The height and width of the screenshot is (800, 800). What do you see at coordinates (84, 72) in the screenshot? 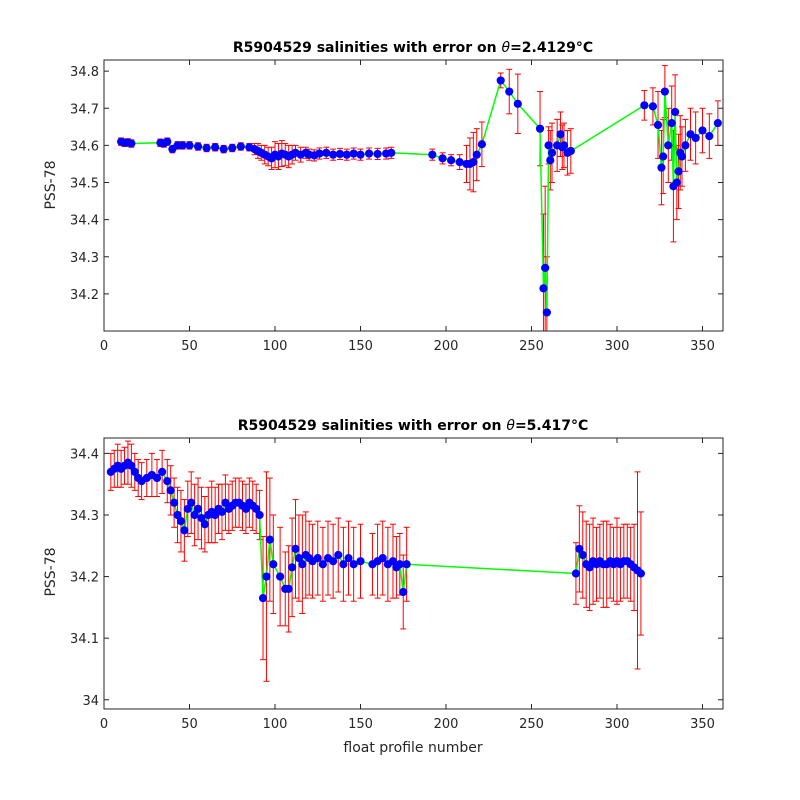
I see `y-tick-label: 34.8` at bounding box center [84, 72].